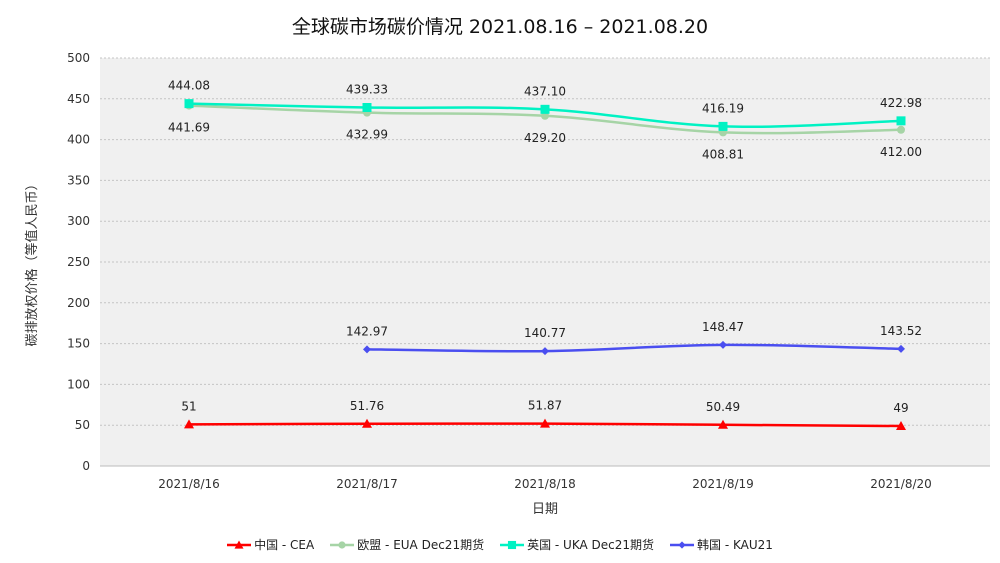 The image size is (1000, 563). Describe the element at coordinates (189, 86) in the screenshot. I see `data-label: 444.08` at that location.